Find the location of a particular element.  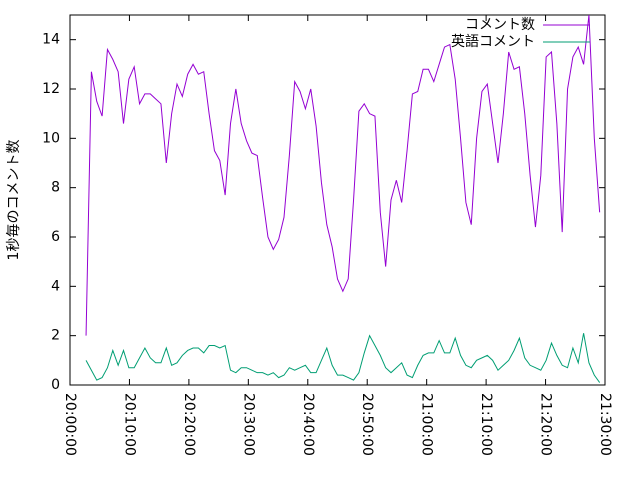

y-tick-label: 6 is located at coordinates (55, 237).